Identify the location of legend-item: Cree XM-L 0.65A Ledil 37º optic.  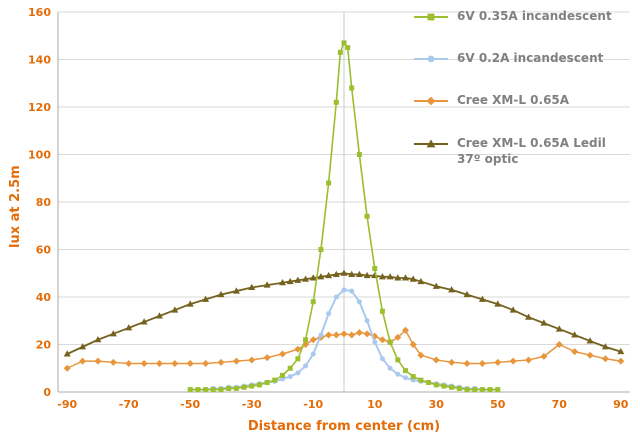
(521, 151).